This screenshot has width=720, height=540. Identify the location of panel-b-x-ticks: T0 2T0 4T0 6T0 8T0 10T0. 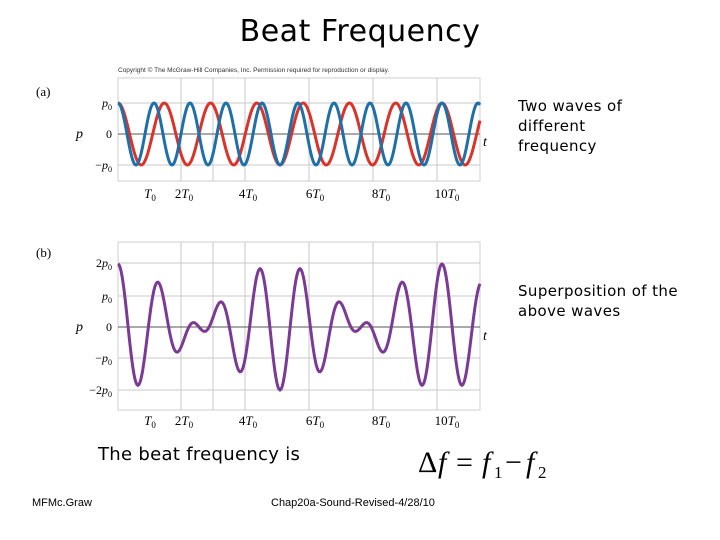
(302, 421).